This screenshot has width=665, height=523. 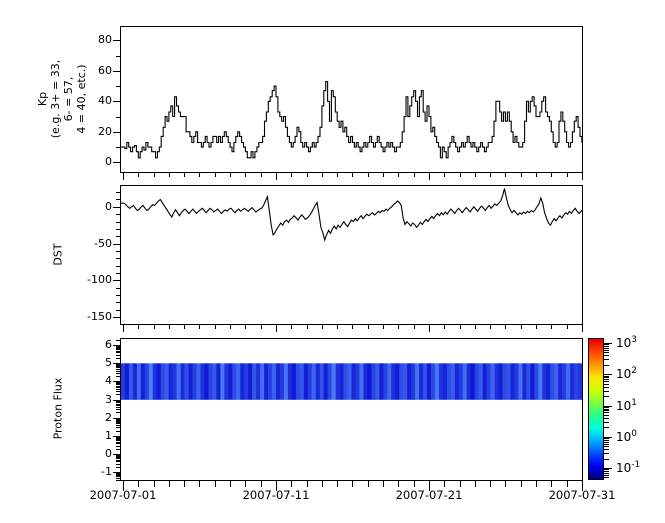 I want to click on y-tick-label: 60, so click(x=105, y=70).